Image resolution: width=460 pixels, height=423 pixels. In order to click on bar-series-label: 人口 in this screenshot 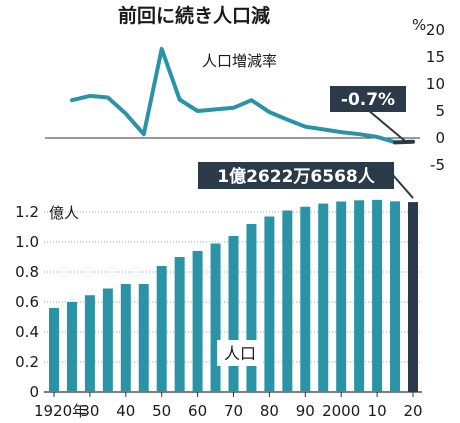, I will do `click(240, 353)`.